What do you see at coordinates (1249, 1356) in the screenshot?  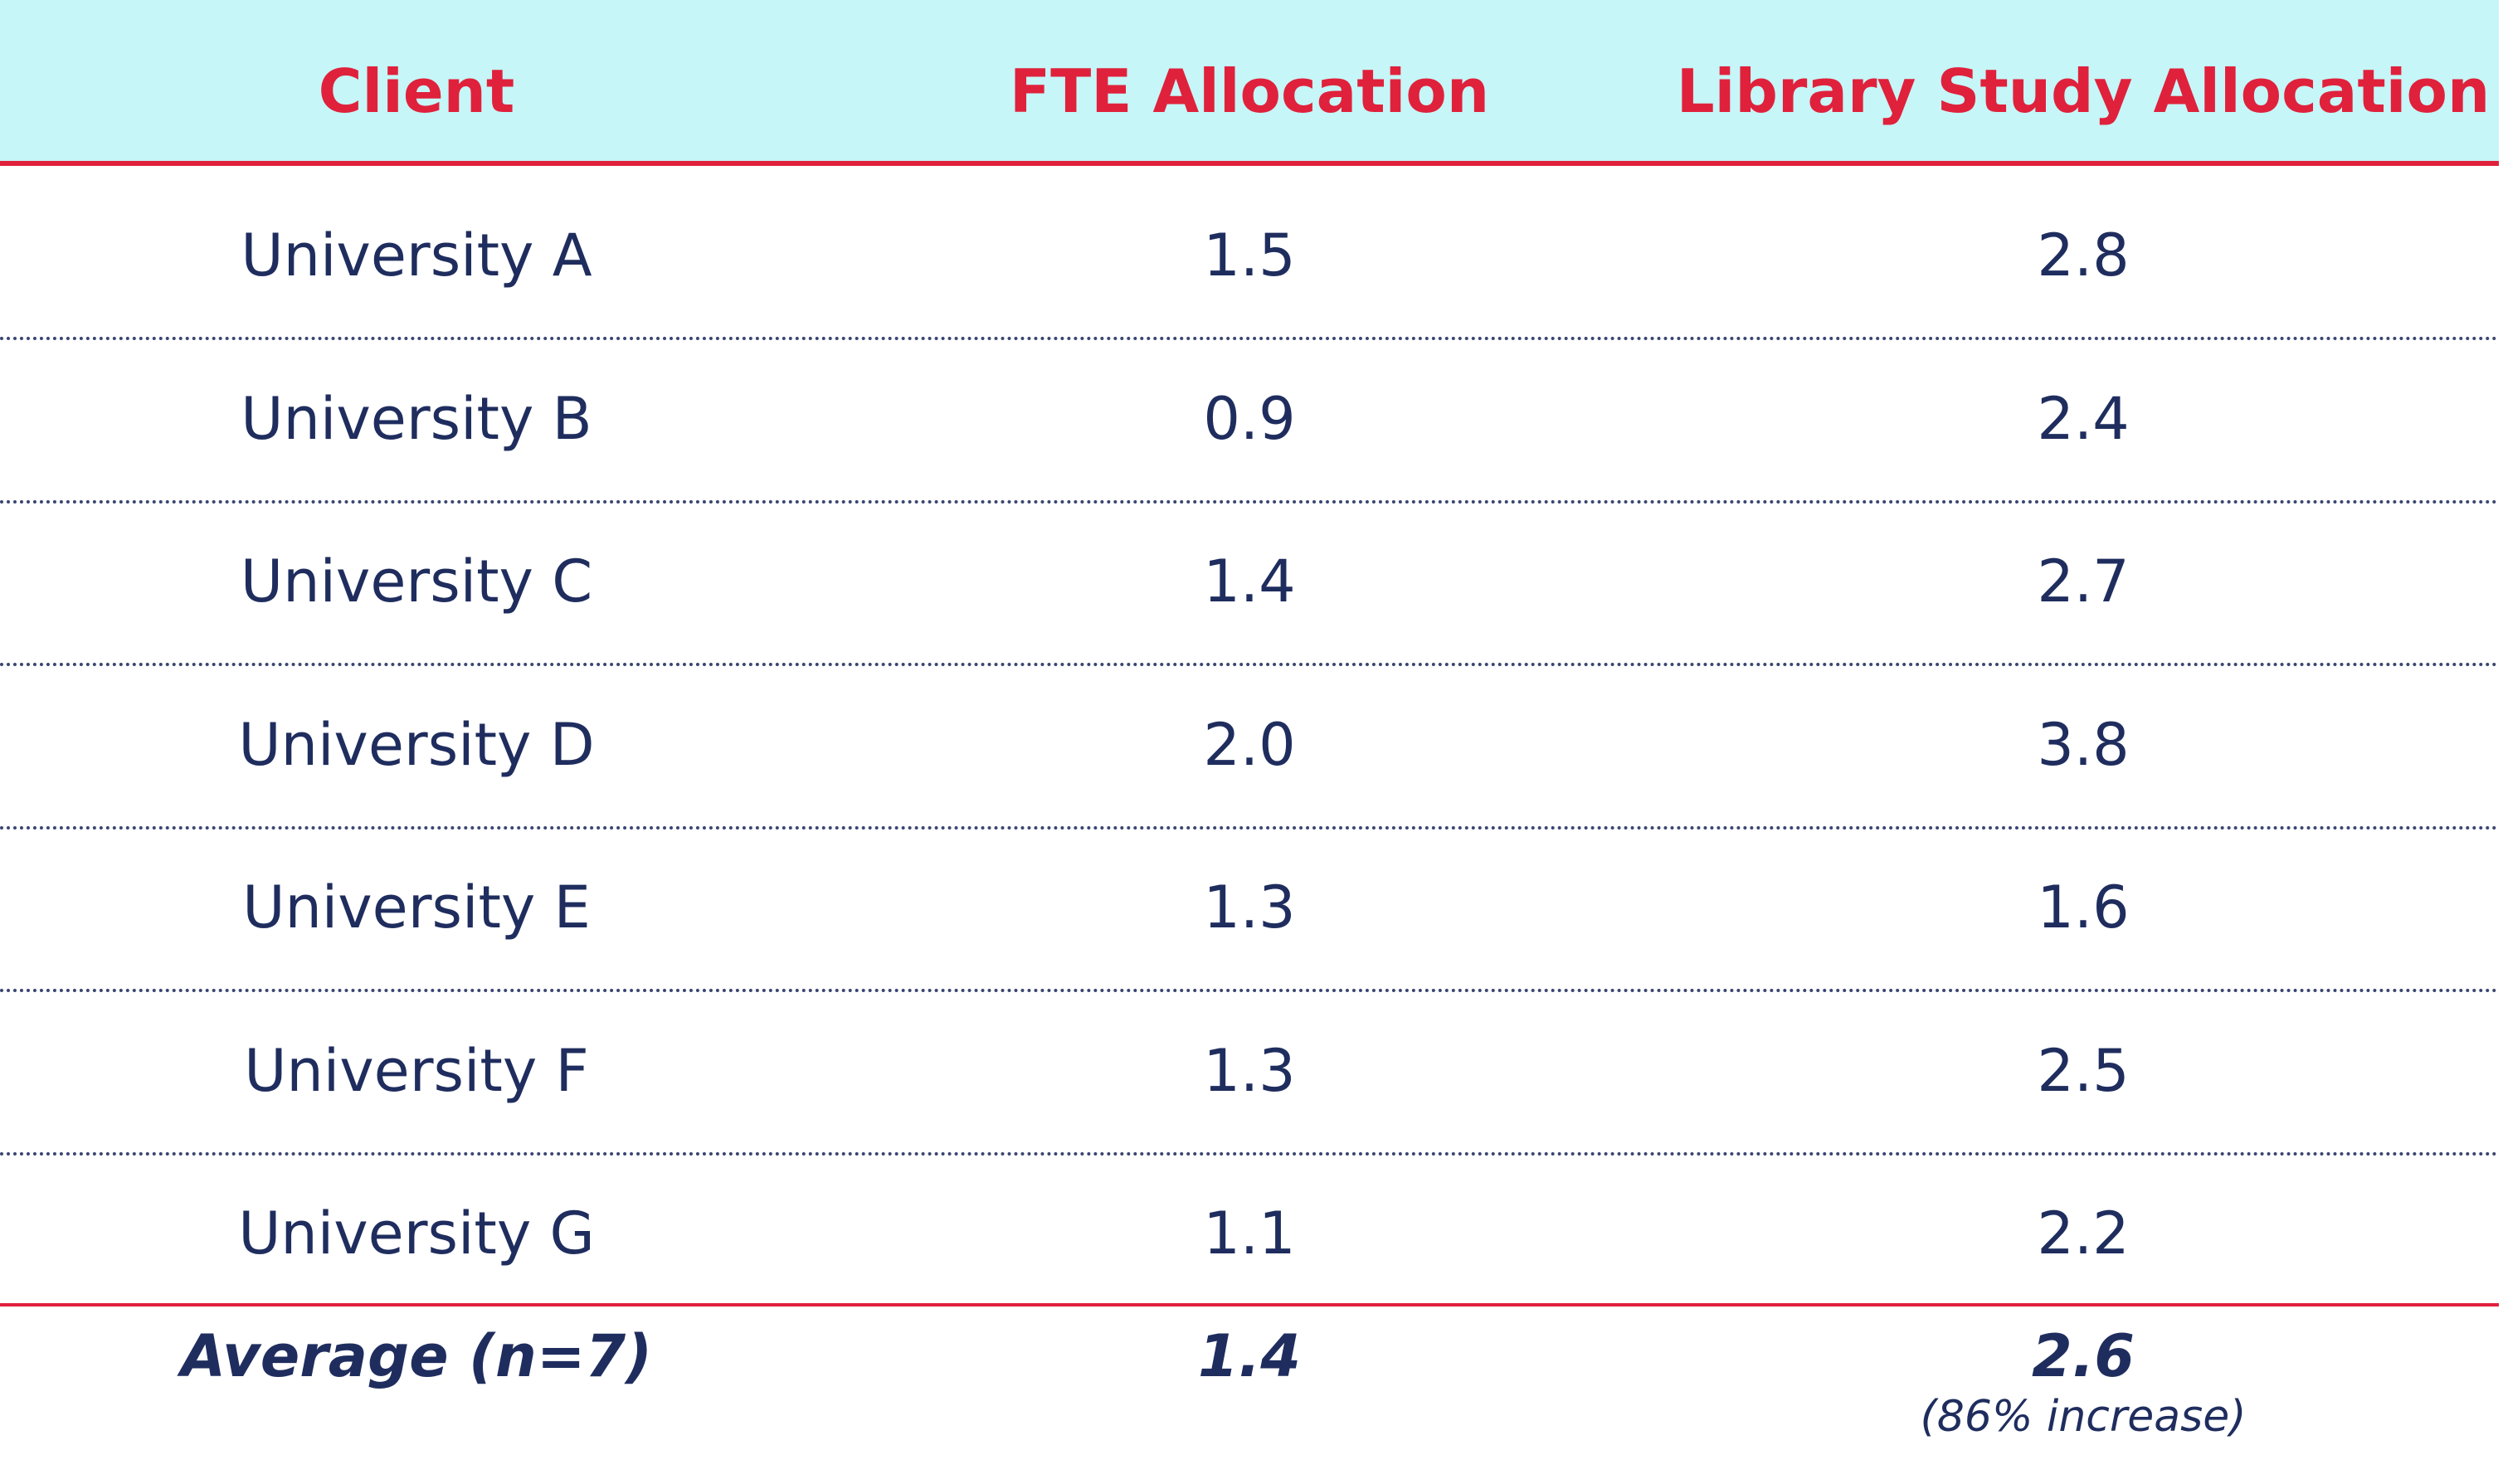 I see `footer-cell: 1.4` at bounding box center [1249, 1356].